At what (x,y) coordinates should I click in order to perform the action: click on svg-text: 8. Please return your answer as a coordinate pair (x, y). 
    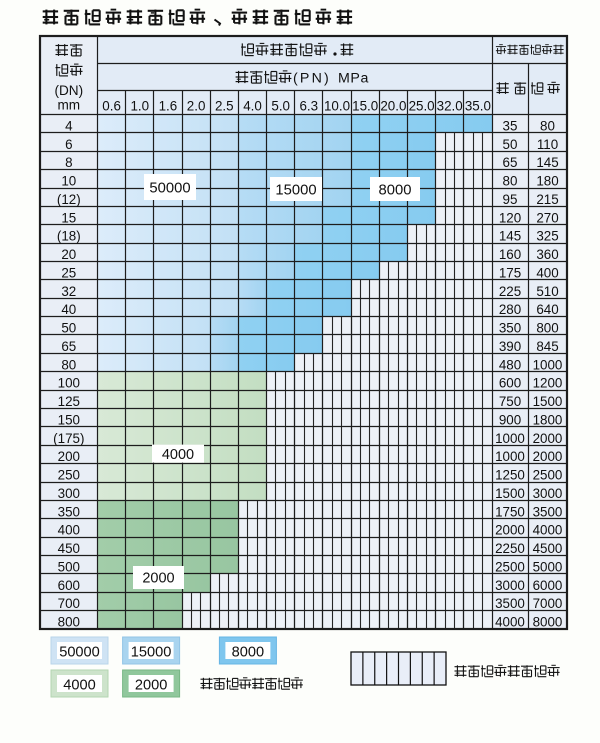
    Looking at the image, I should click on (68, 162).